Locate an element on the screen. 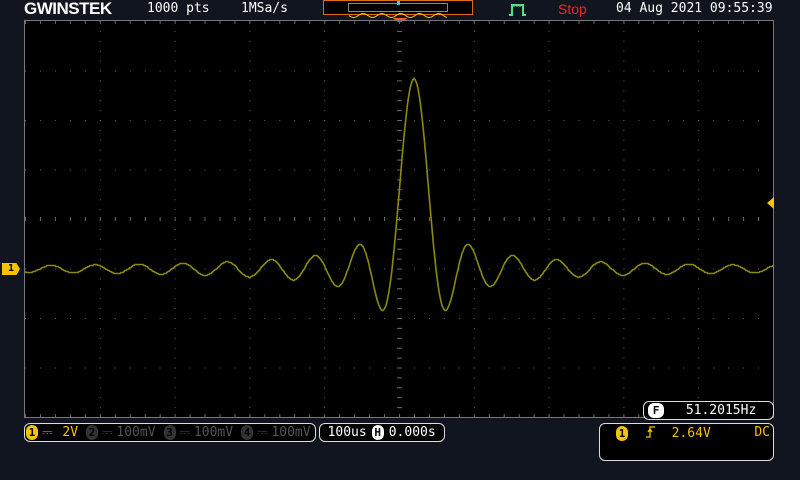 Image resolution: width=800 pixels, height=480 pixels. channel-4-status: 4 ⎓ 100mV is located at coordinates (276, 432).